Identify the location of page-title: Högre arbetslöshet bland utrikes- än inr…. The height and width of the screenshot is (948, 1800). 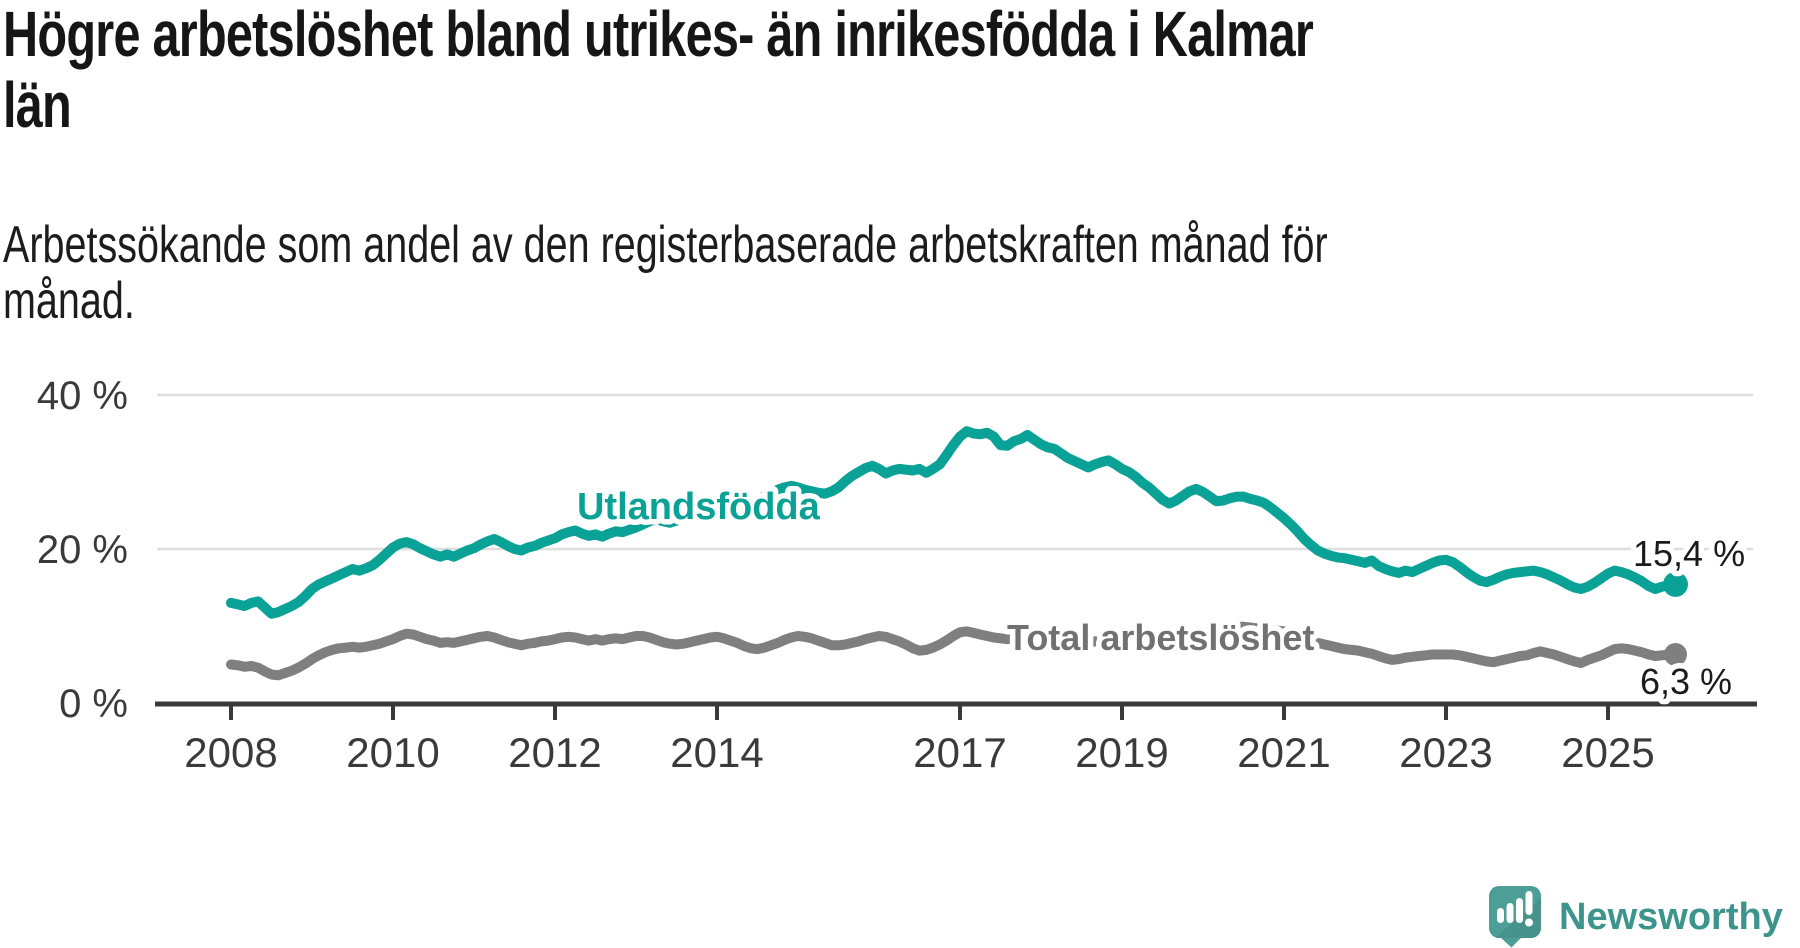
(658, 70).